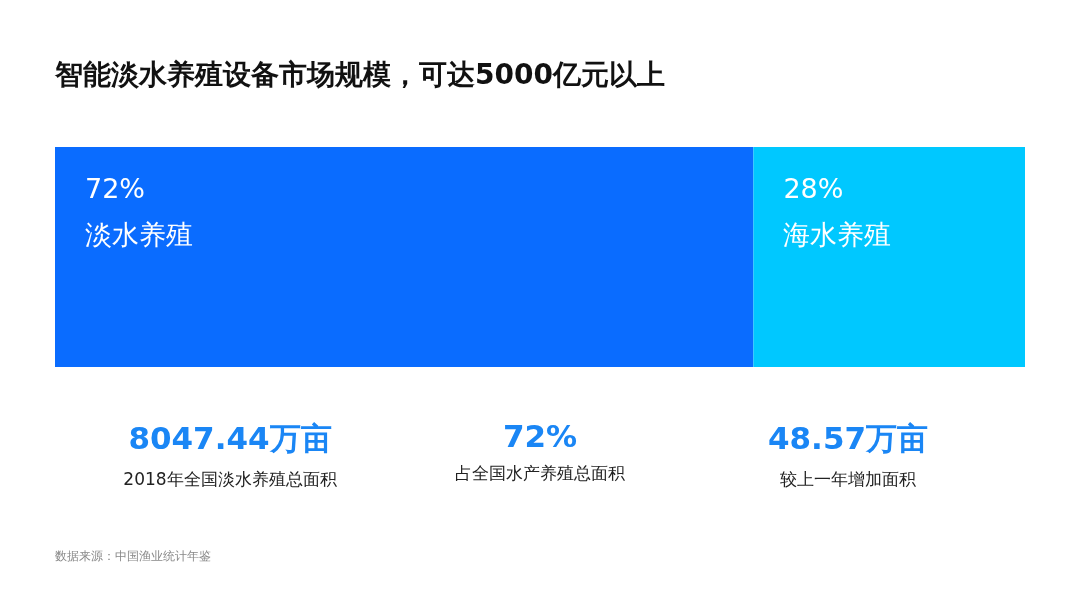 The height and width of the screenshot is (607, 1080). What do you see at coordinates (540, 473) in the screenshot?
I see `text: 占全国水产养殖总面积` at bounding box center [540, 473].